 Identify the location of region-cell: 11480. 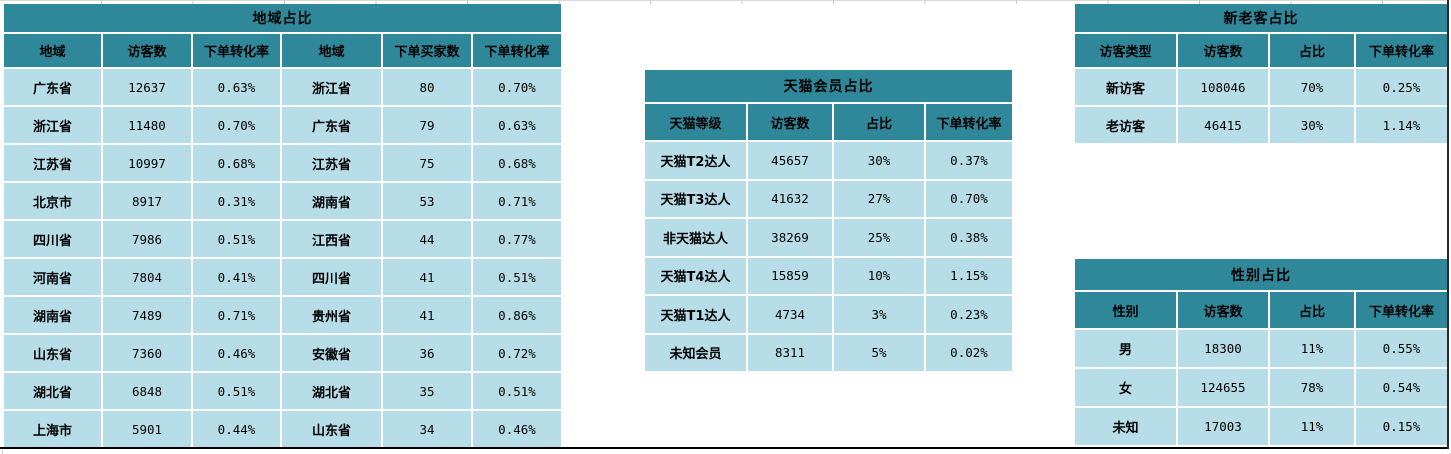
(147, 125).